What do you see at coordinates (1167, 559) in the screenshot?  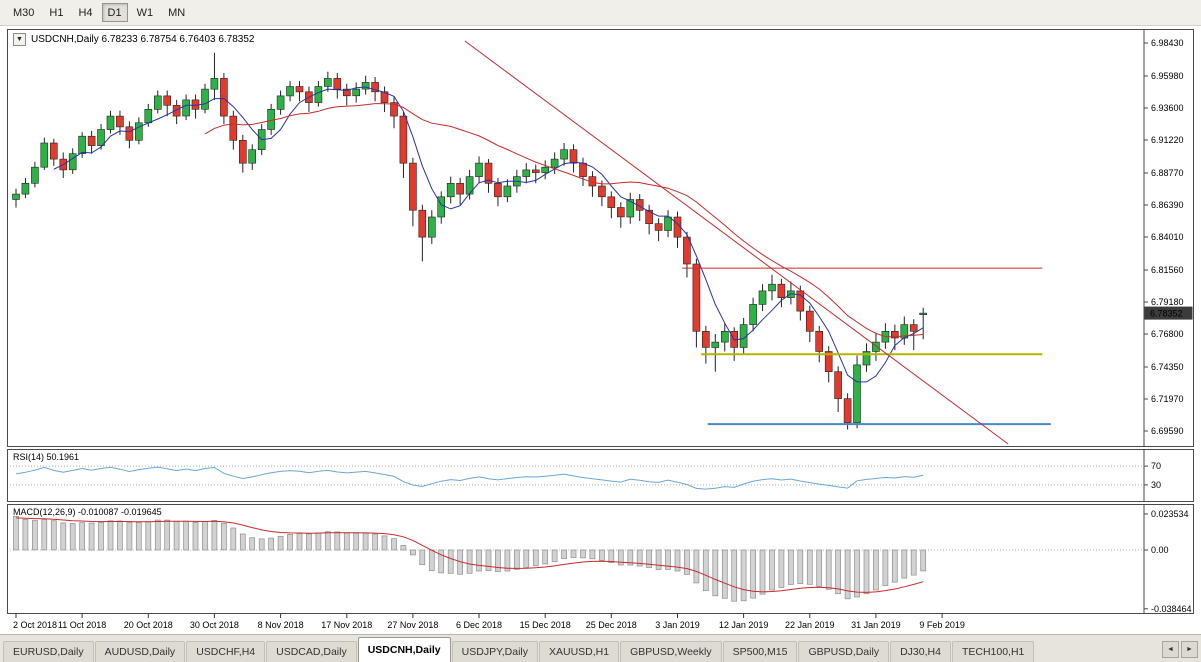 I see `macd-scale: 0.023534 0.00 -0.038464` at bounding box center [1167, 559].